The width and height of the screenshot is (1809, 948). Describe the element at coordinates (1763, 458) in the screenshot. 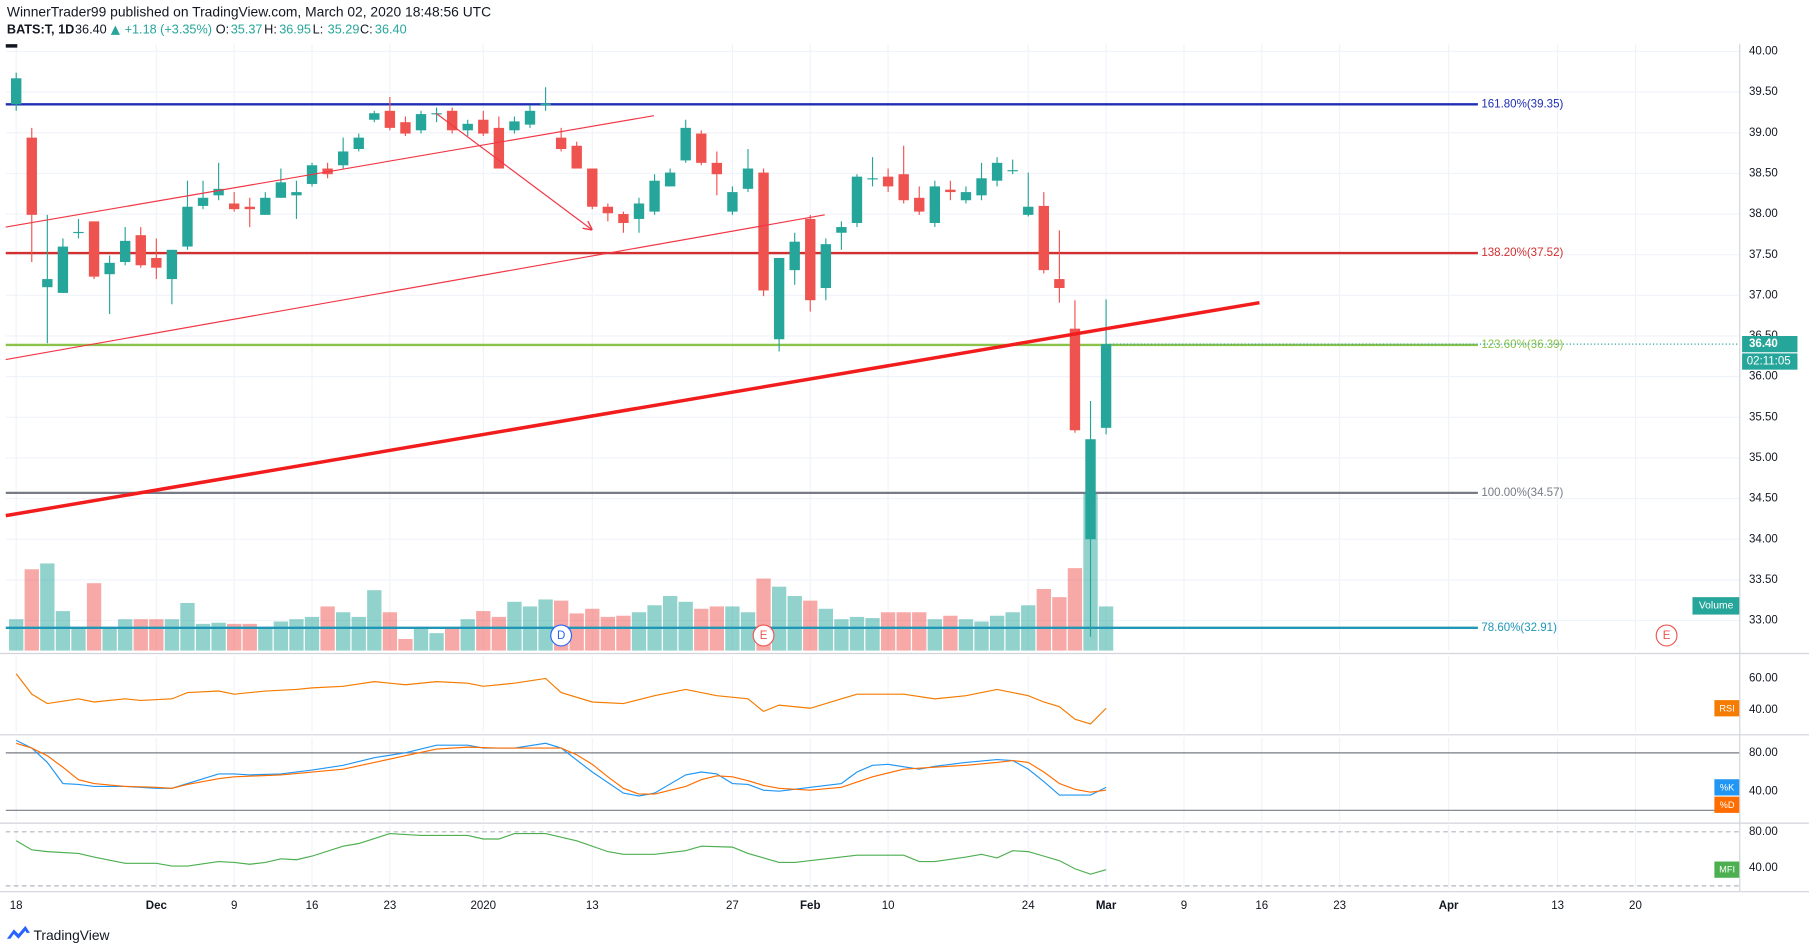

I see `y-tick-label: 35.00` at that location.